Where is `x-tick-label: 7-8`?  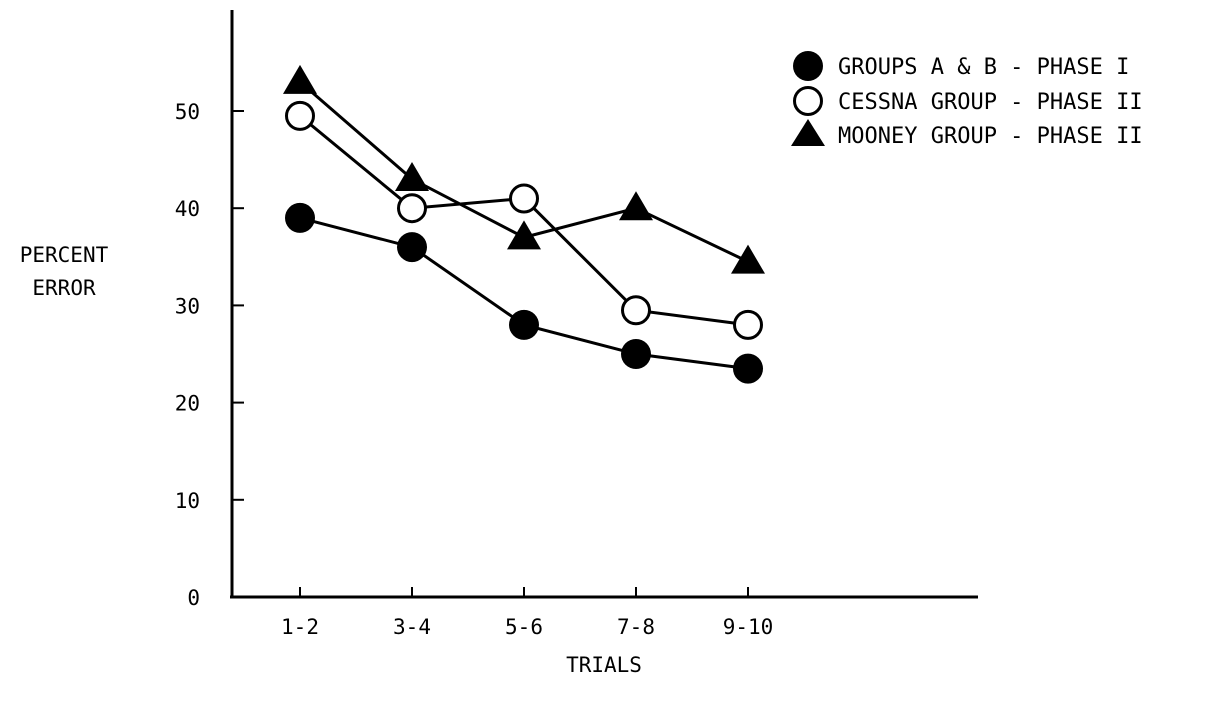 x-tick-label: 7-8 is located at coordinates (636, 627).